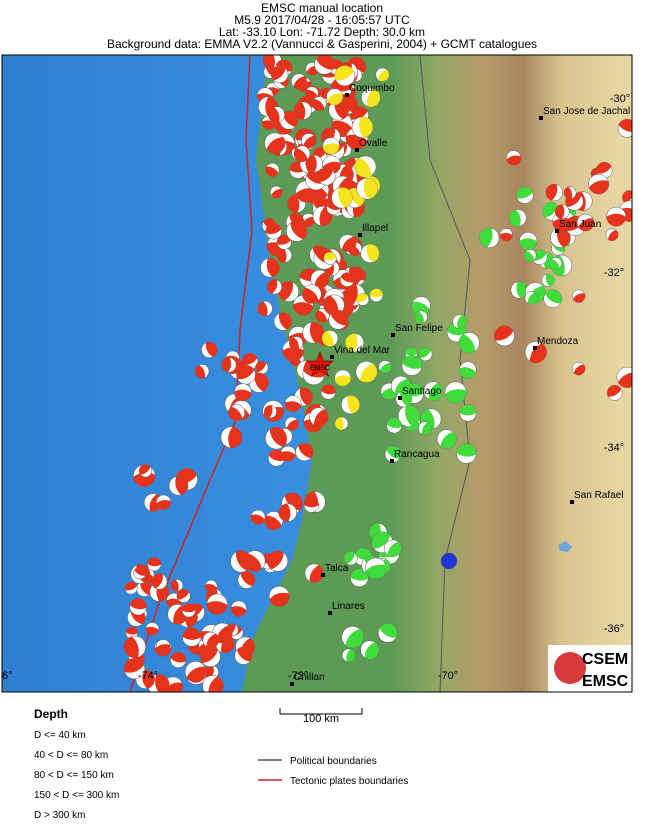  What do you see at coordinates (322, 20) in the screenshot?
I see `header-event: M5.9 2017/04/28 - 16:05:57 UTC` at bounding box center [322, 20].